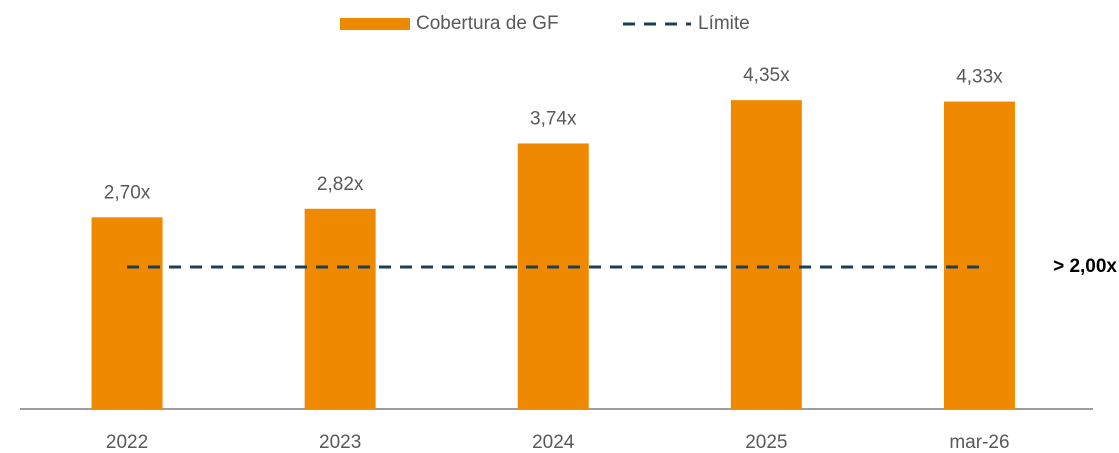 The height and width of the screenshot is (453, 1119). What do you see at coordinates (487, 23) in the screenshot?
I see `legend-label: Cobertura de GF` at bounding box center [487, 23].